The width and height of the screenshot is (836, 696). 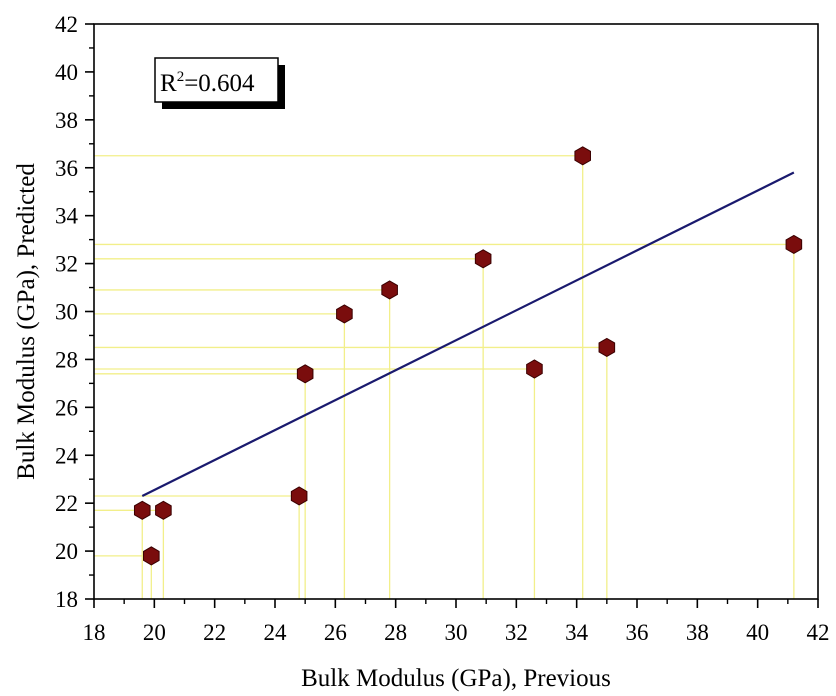 I want to click on r-squared-annotation: R2=0.604, so click(x=219, y=83).